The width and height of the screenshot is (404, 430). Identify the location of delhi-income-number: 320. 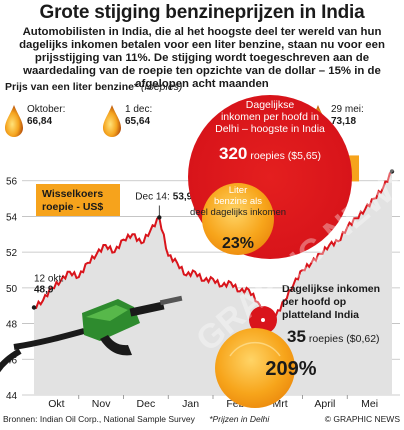
(233, 153).